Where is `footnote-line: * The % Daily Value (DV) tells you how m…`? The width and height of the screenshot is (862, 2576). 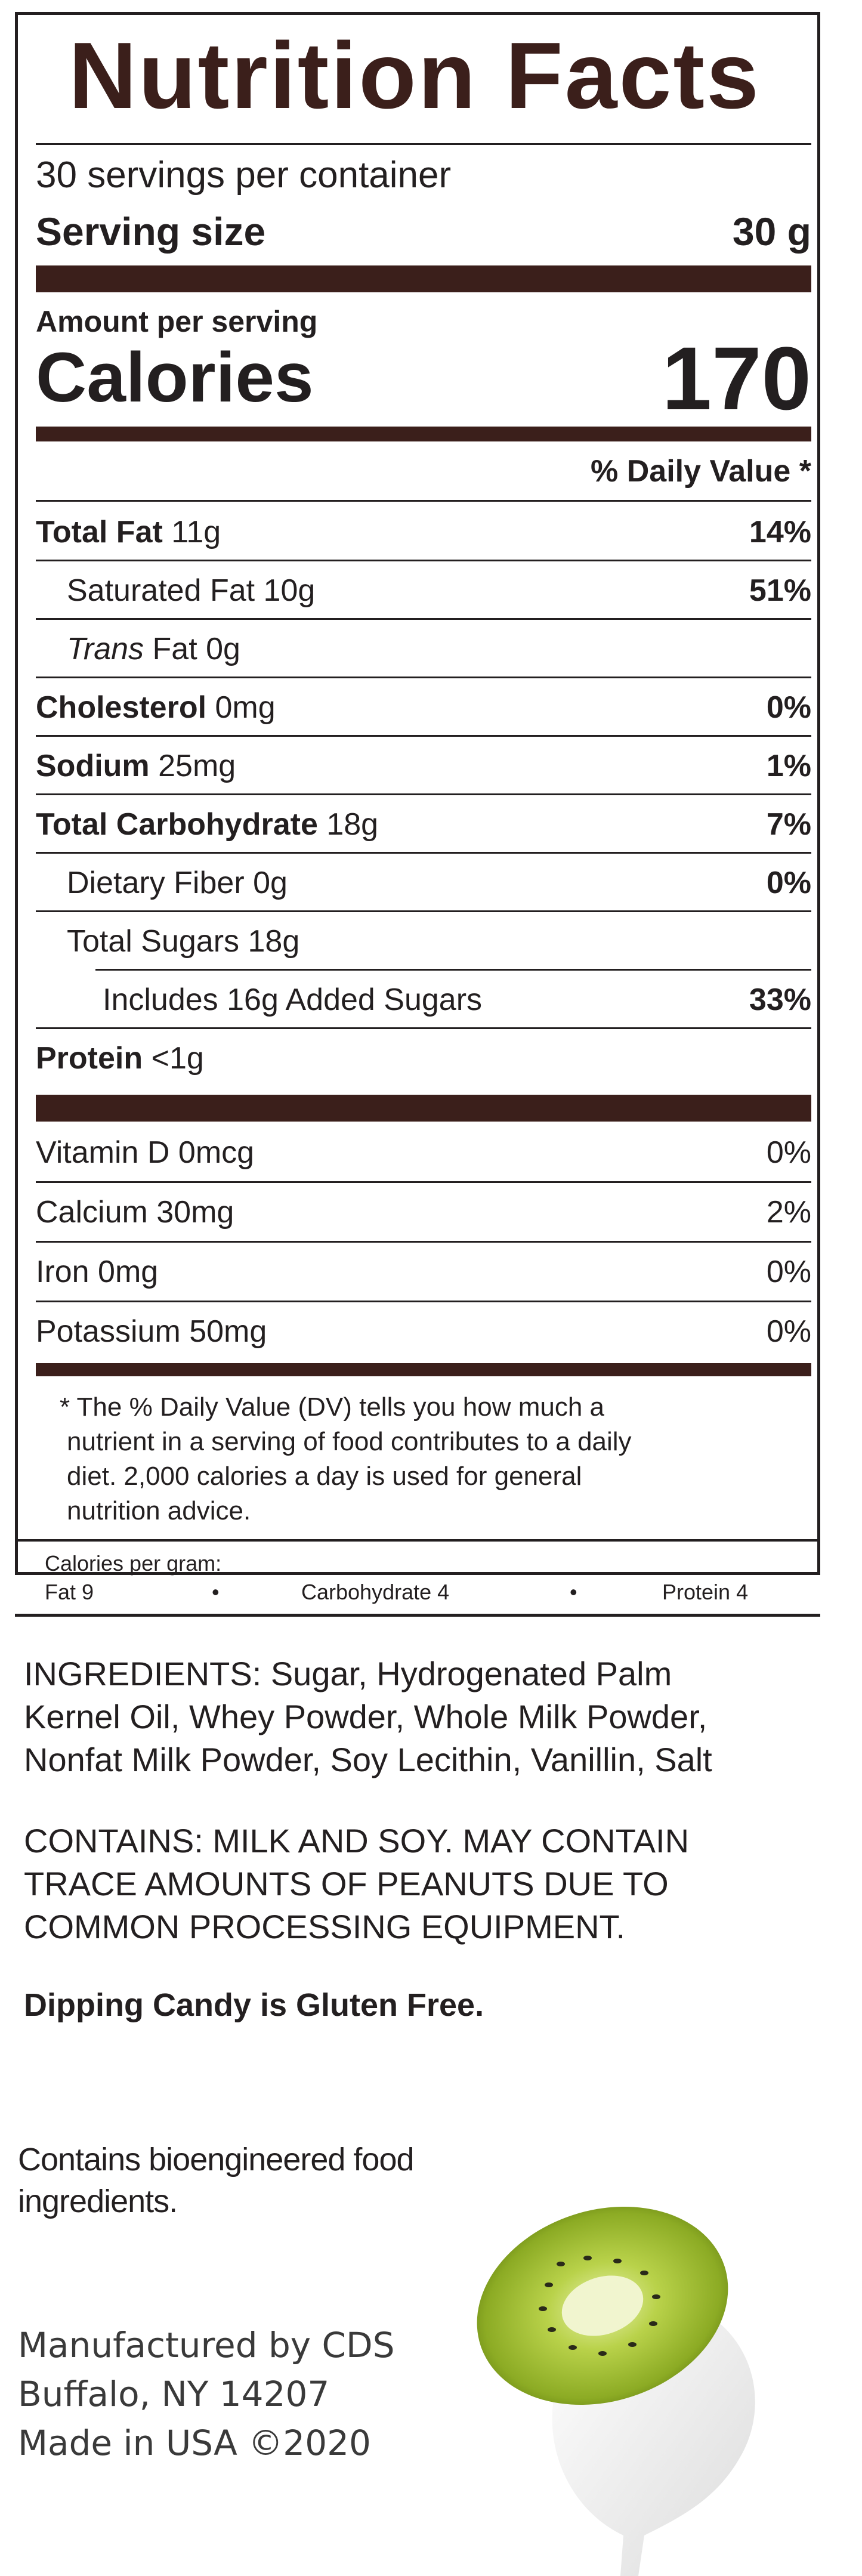 footnote-line: * The % Daily Value (DV) tells you how m… is located at coordinates (332, 1407).